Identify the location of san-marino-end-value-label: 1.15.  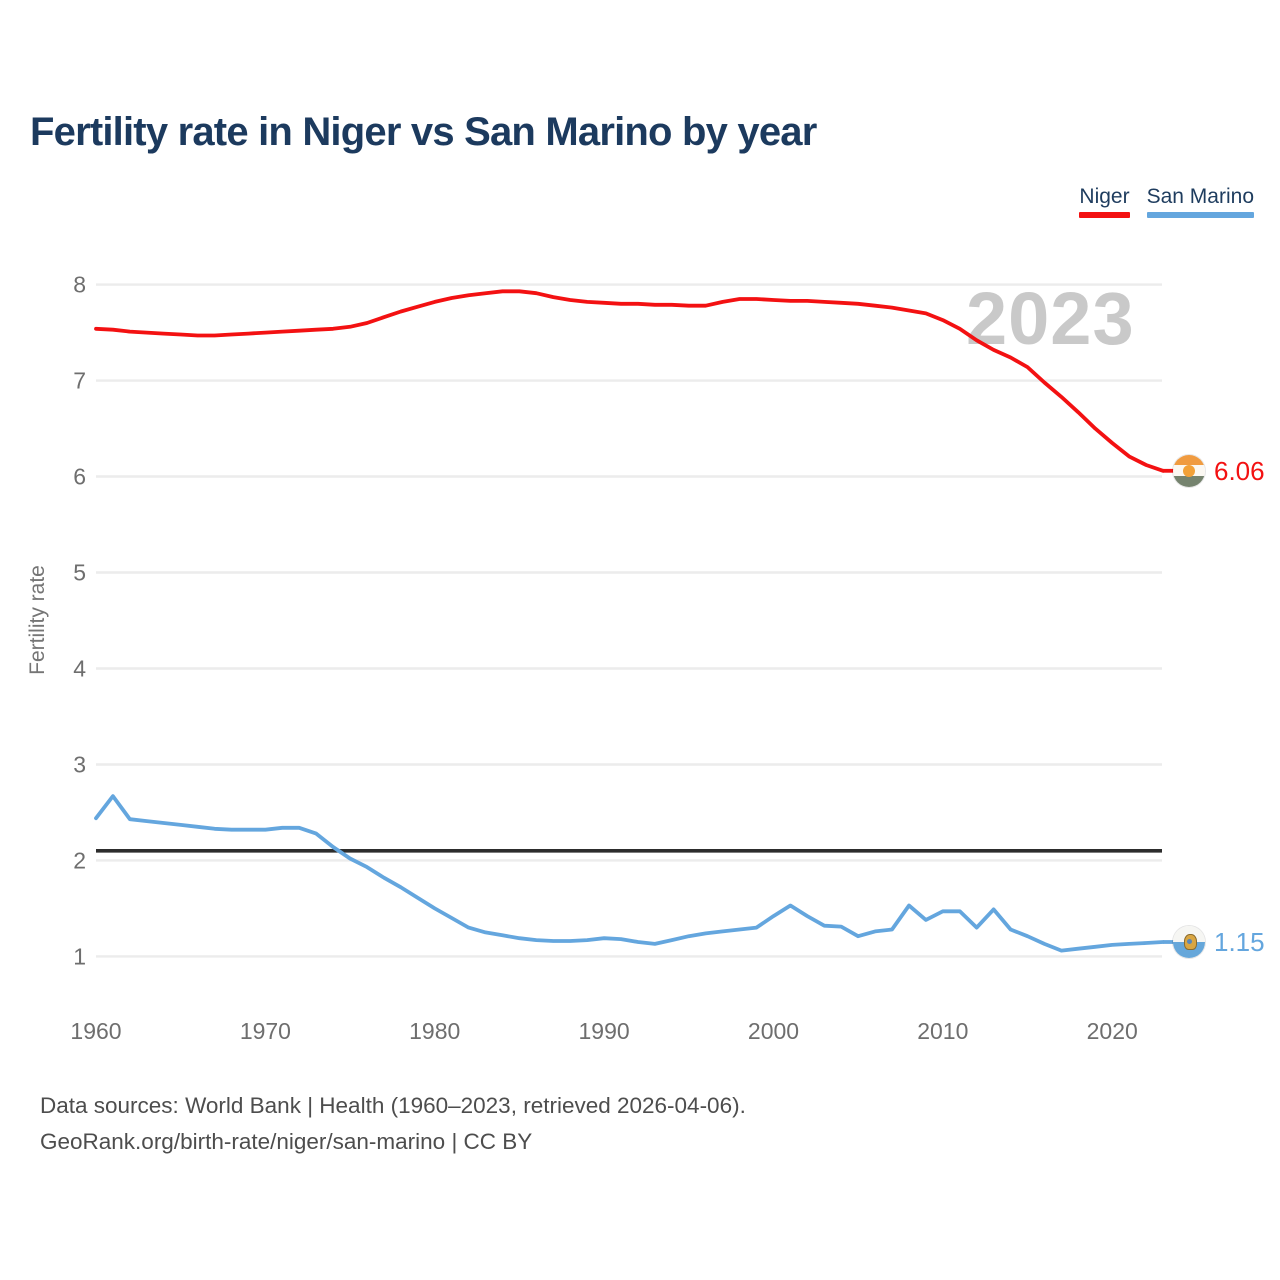
(1239, 942).